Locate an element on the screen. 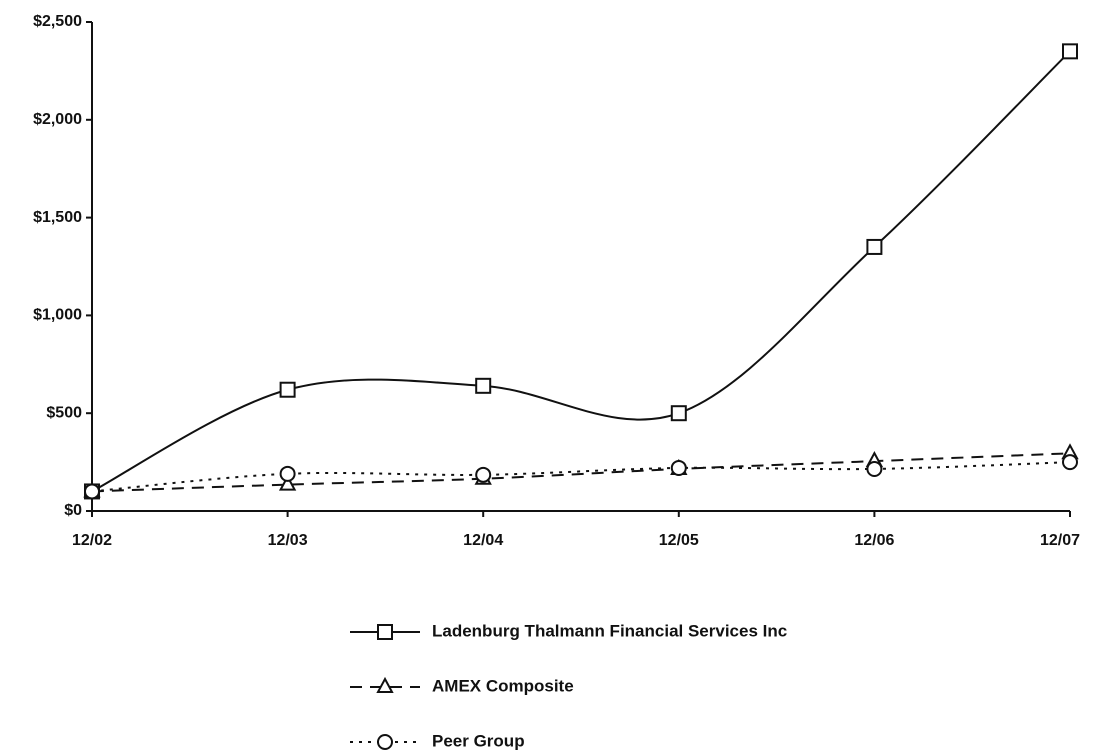 This screenshot has width=1098, height=751. x-tick-label: 12/06 is located at coordinates (874, 540).